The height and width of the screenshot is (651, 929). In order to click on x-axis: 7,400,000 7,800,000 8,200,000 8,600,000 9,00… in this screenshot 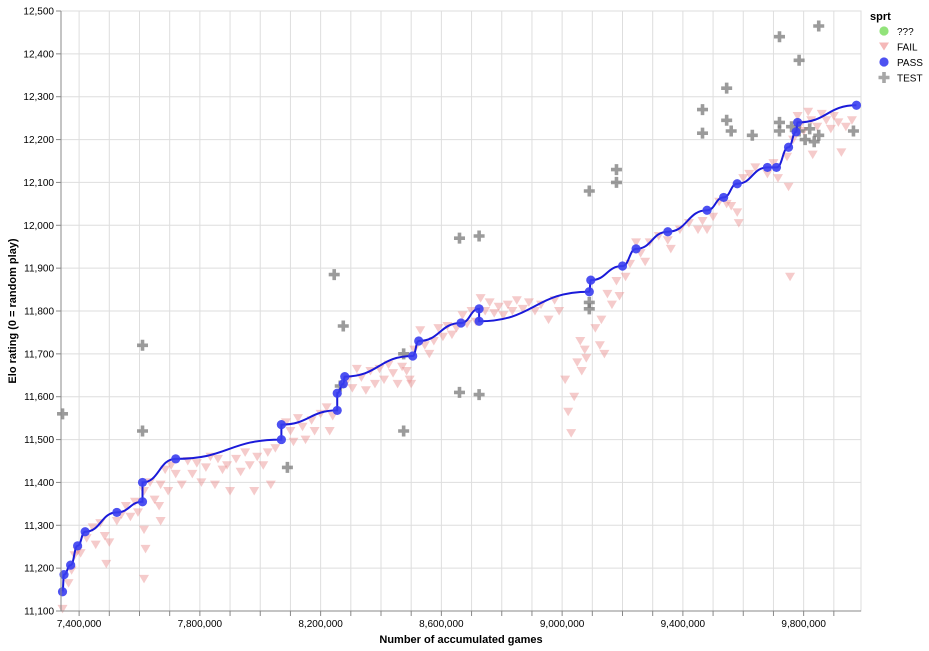, I will do `click(459, 620)`.